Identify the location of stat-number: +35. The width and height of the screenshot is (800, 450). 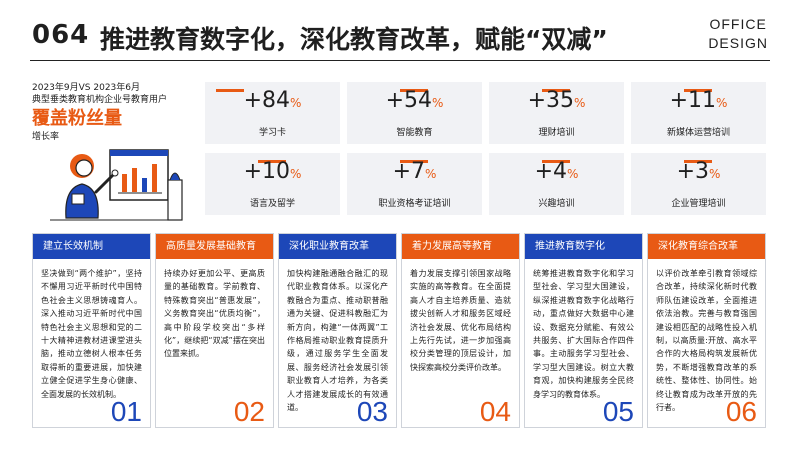
(551, 100).